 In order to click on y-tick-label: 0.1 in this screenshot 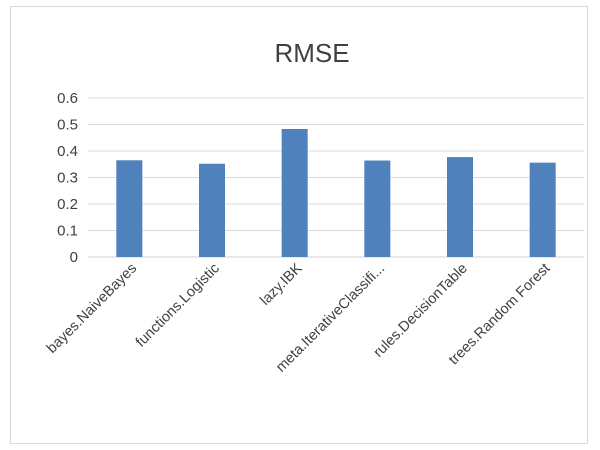, I will do `click(67, 231)`.